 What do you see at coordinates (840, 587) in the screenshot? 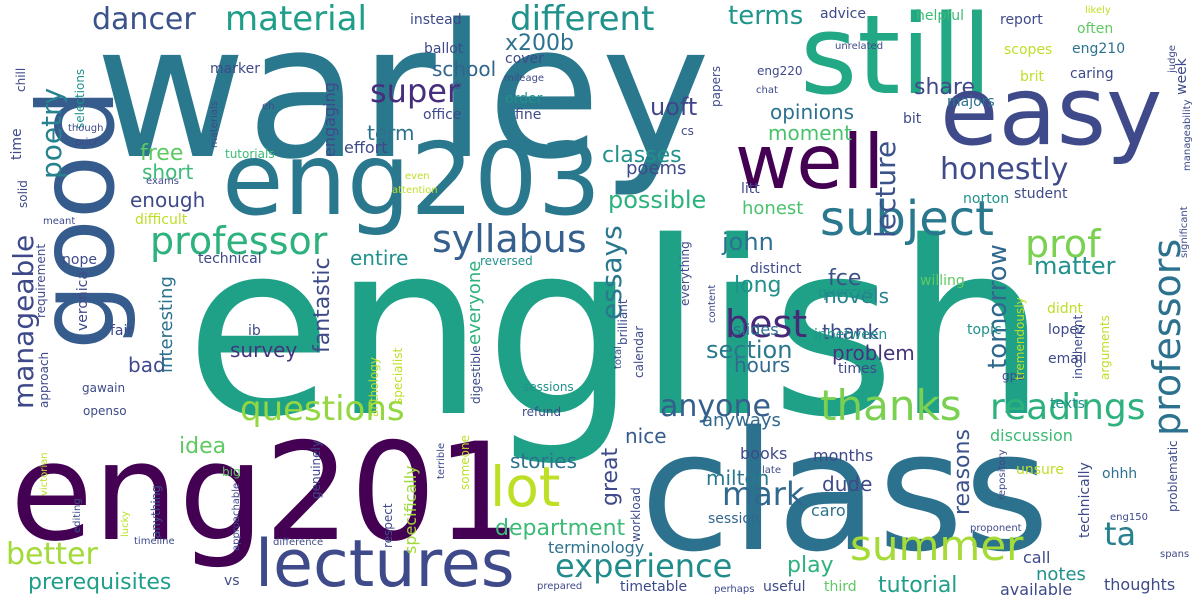
I see `word-third: third` at bounding box center [840, 587].